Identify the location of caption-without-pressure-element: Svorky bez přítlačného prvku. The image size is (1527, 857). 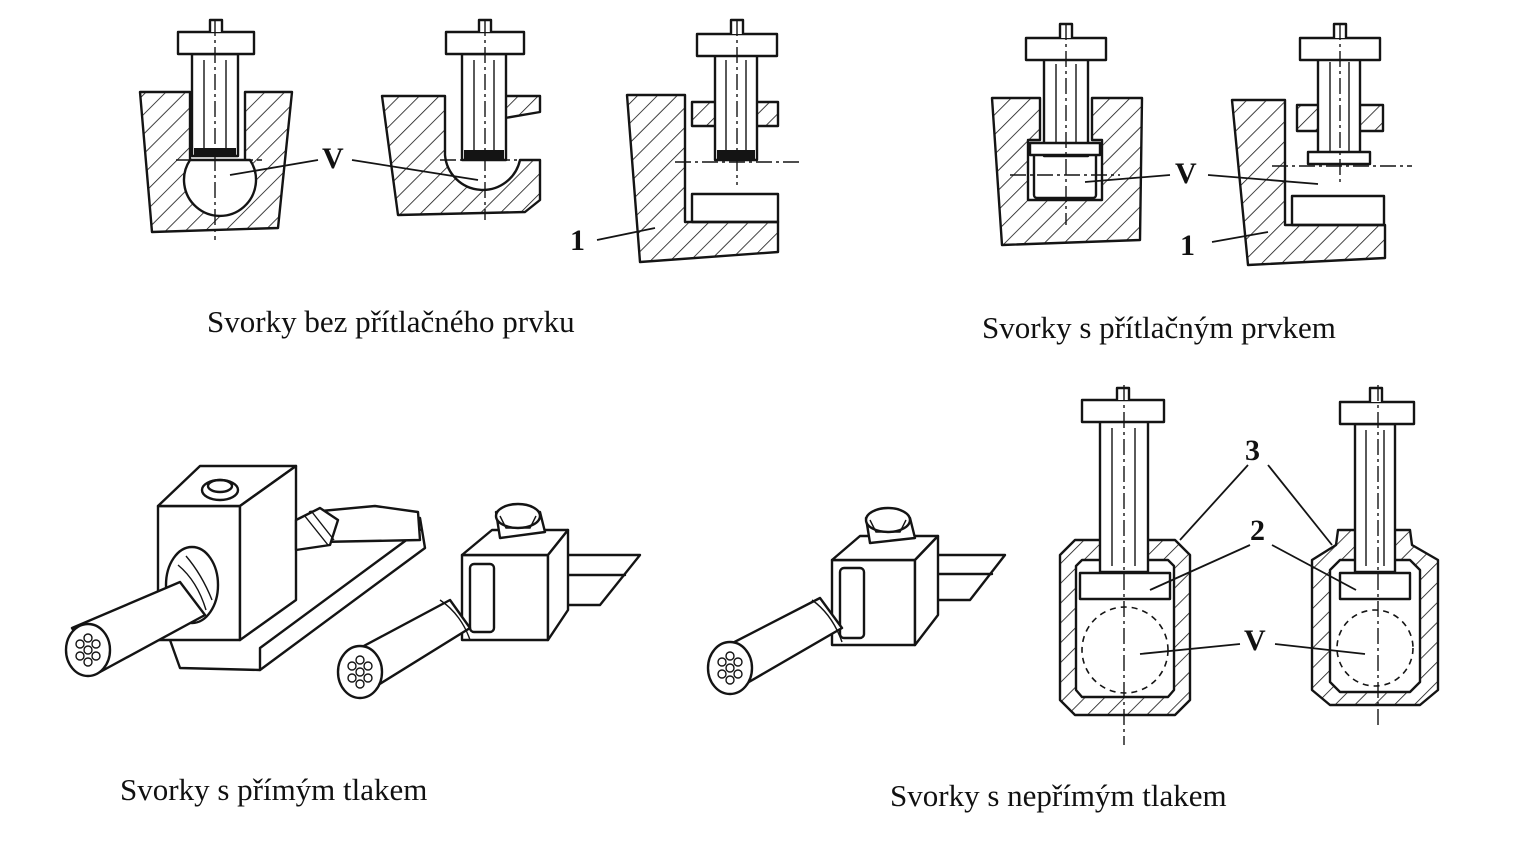
(391, 321).